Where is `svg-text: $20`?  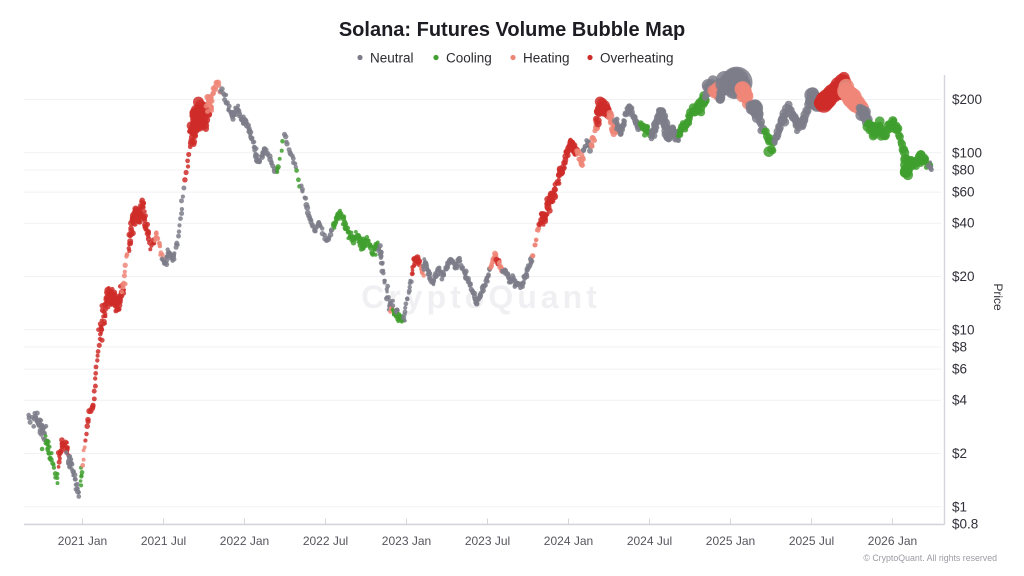 svg-text: $20 is located at coordinates (963, 276).